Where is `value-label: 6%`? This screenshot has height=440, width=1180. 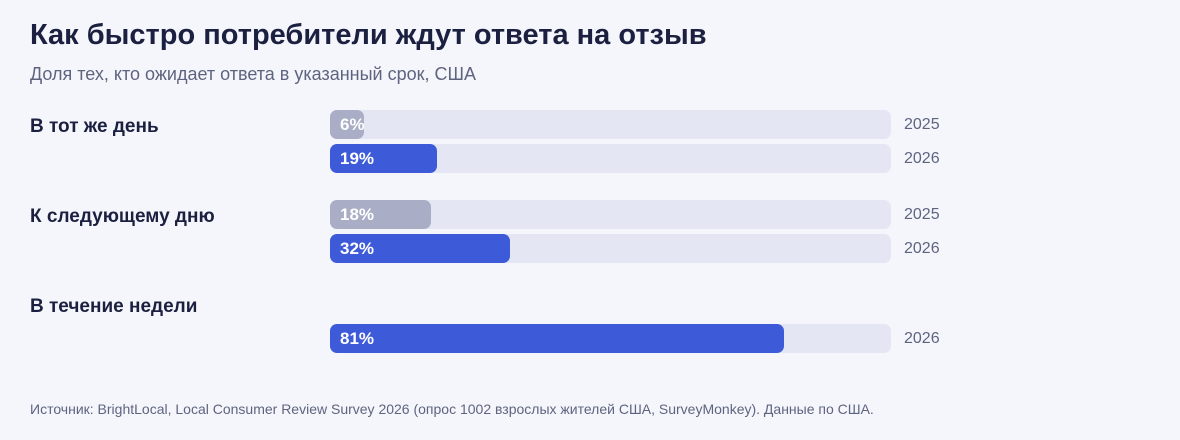
value-label: 6% is located at coordinates (352, 124).